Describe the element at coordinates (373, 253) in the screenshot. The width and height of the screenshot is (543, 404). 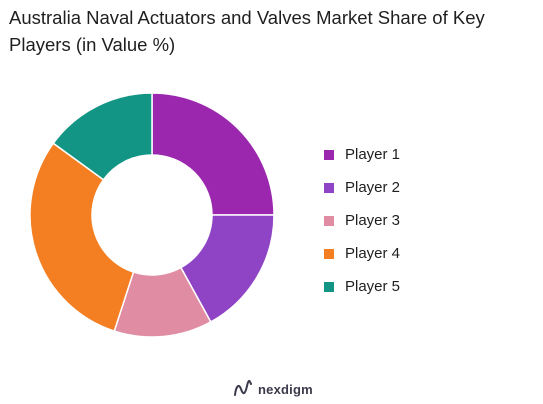
I see `legend-label: Player 4` at that location.